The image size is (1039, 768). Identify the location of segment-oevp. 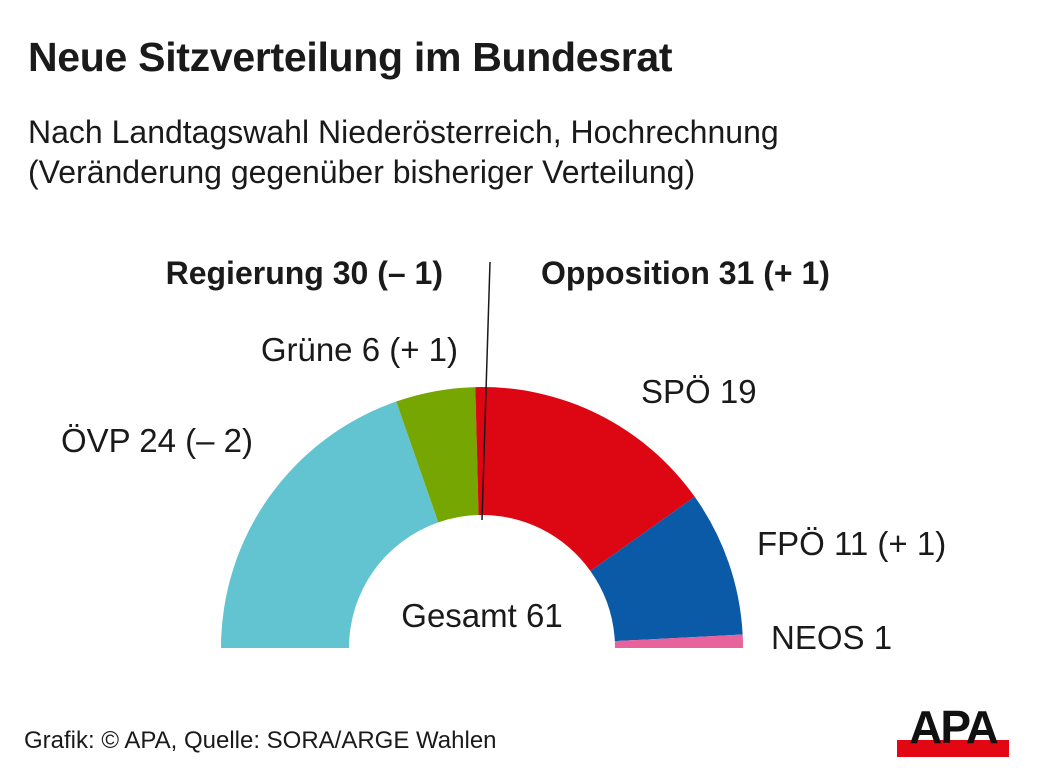
(330, 524).